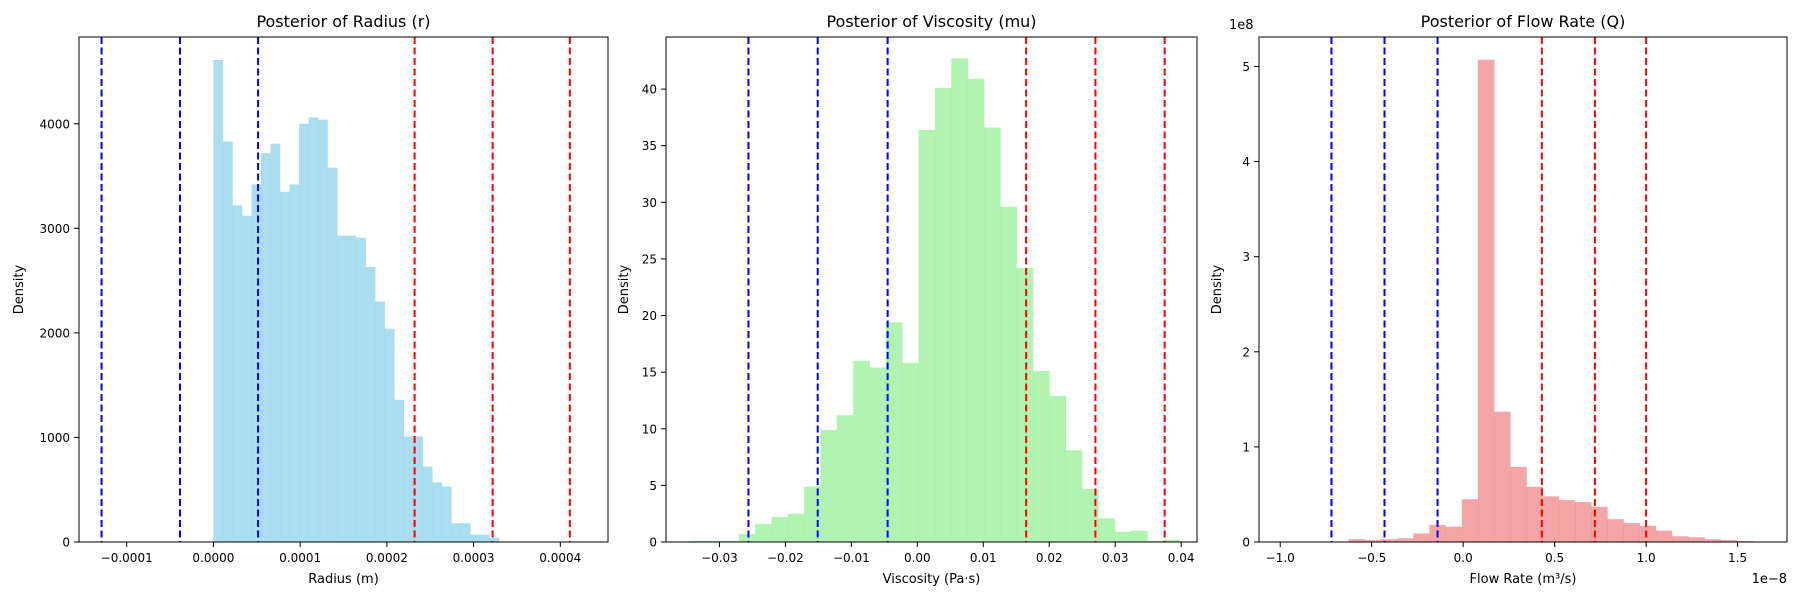  I want to click on y-tick-label: 4, so click(1246, 162).